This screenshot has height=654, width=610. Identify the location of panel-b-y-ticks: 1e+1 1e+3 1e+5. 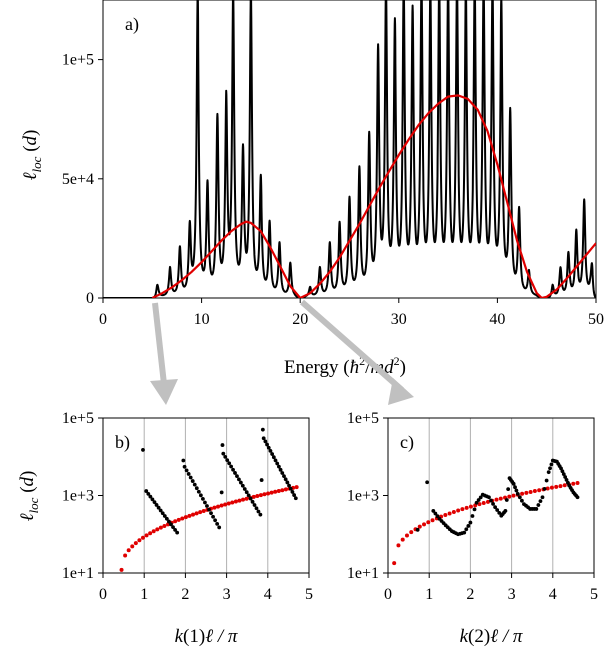
(82, 496).